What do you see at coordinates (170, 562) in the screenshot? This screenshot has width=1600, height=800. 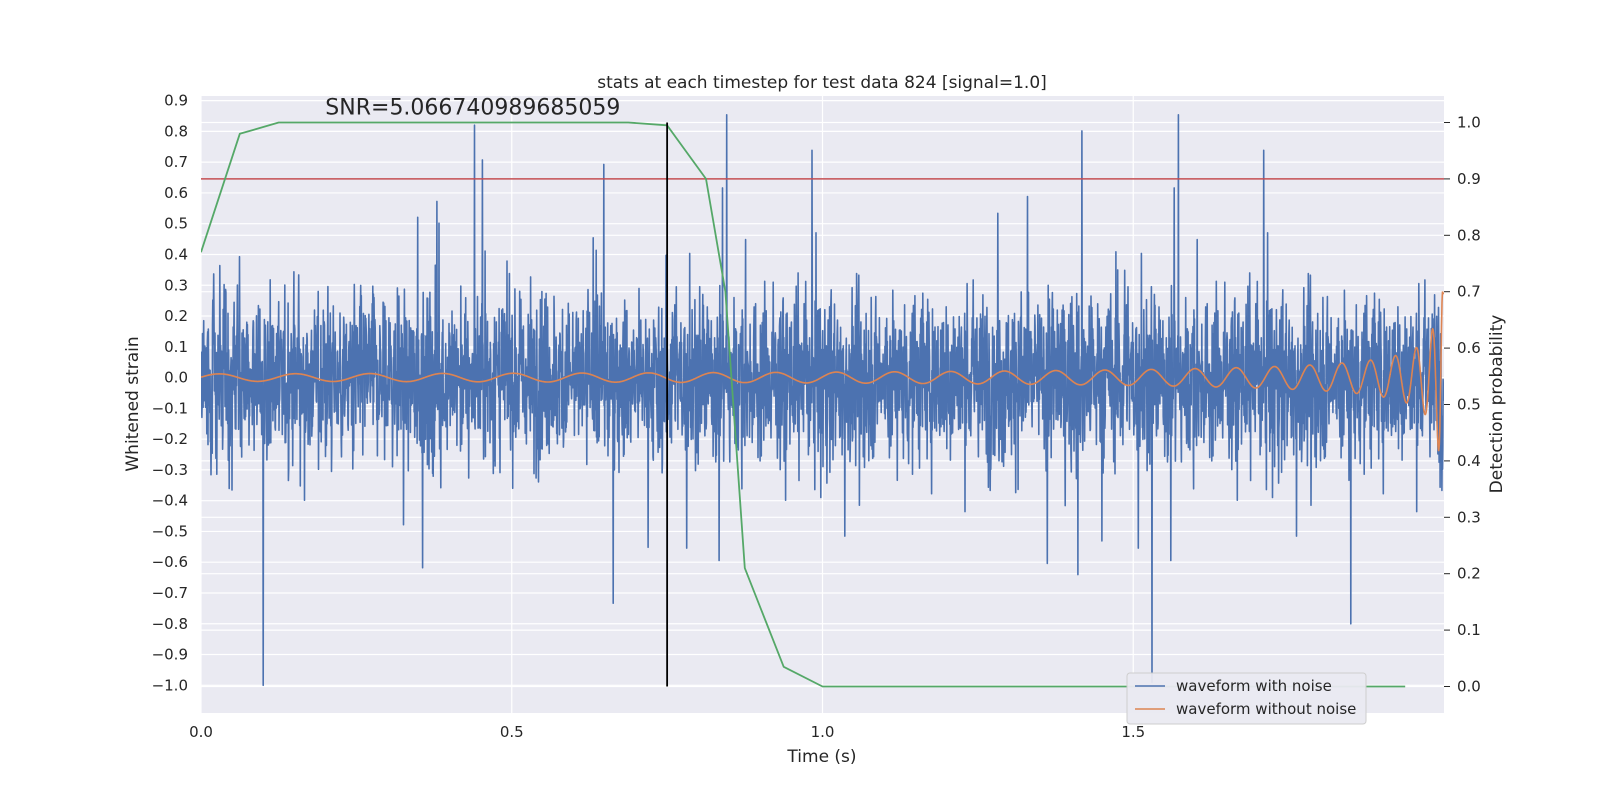 I see `y-tick-label: −0.6` at bounding box center [170, 562].